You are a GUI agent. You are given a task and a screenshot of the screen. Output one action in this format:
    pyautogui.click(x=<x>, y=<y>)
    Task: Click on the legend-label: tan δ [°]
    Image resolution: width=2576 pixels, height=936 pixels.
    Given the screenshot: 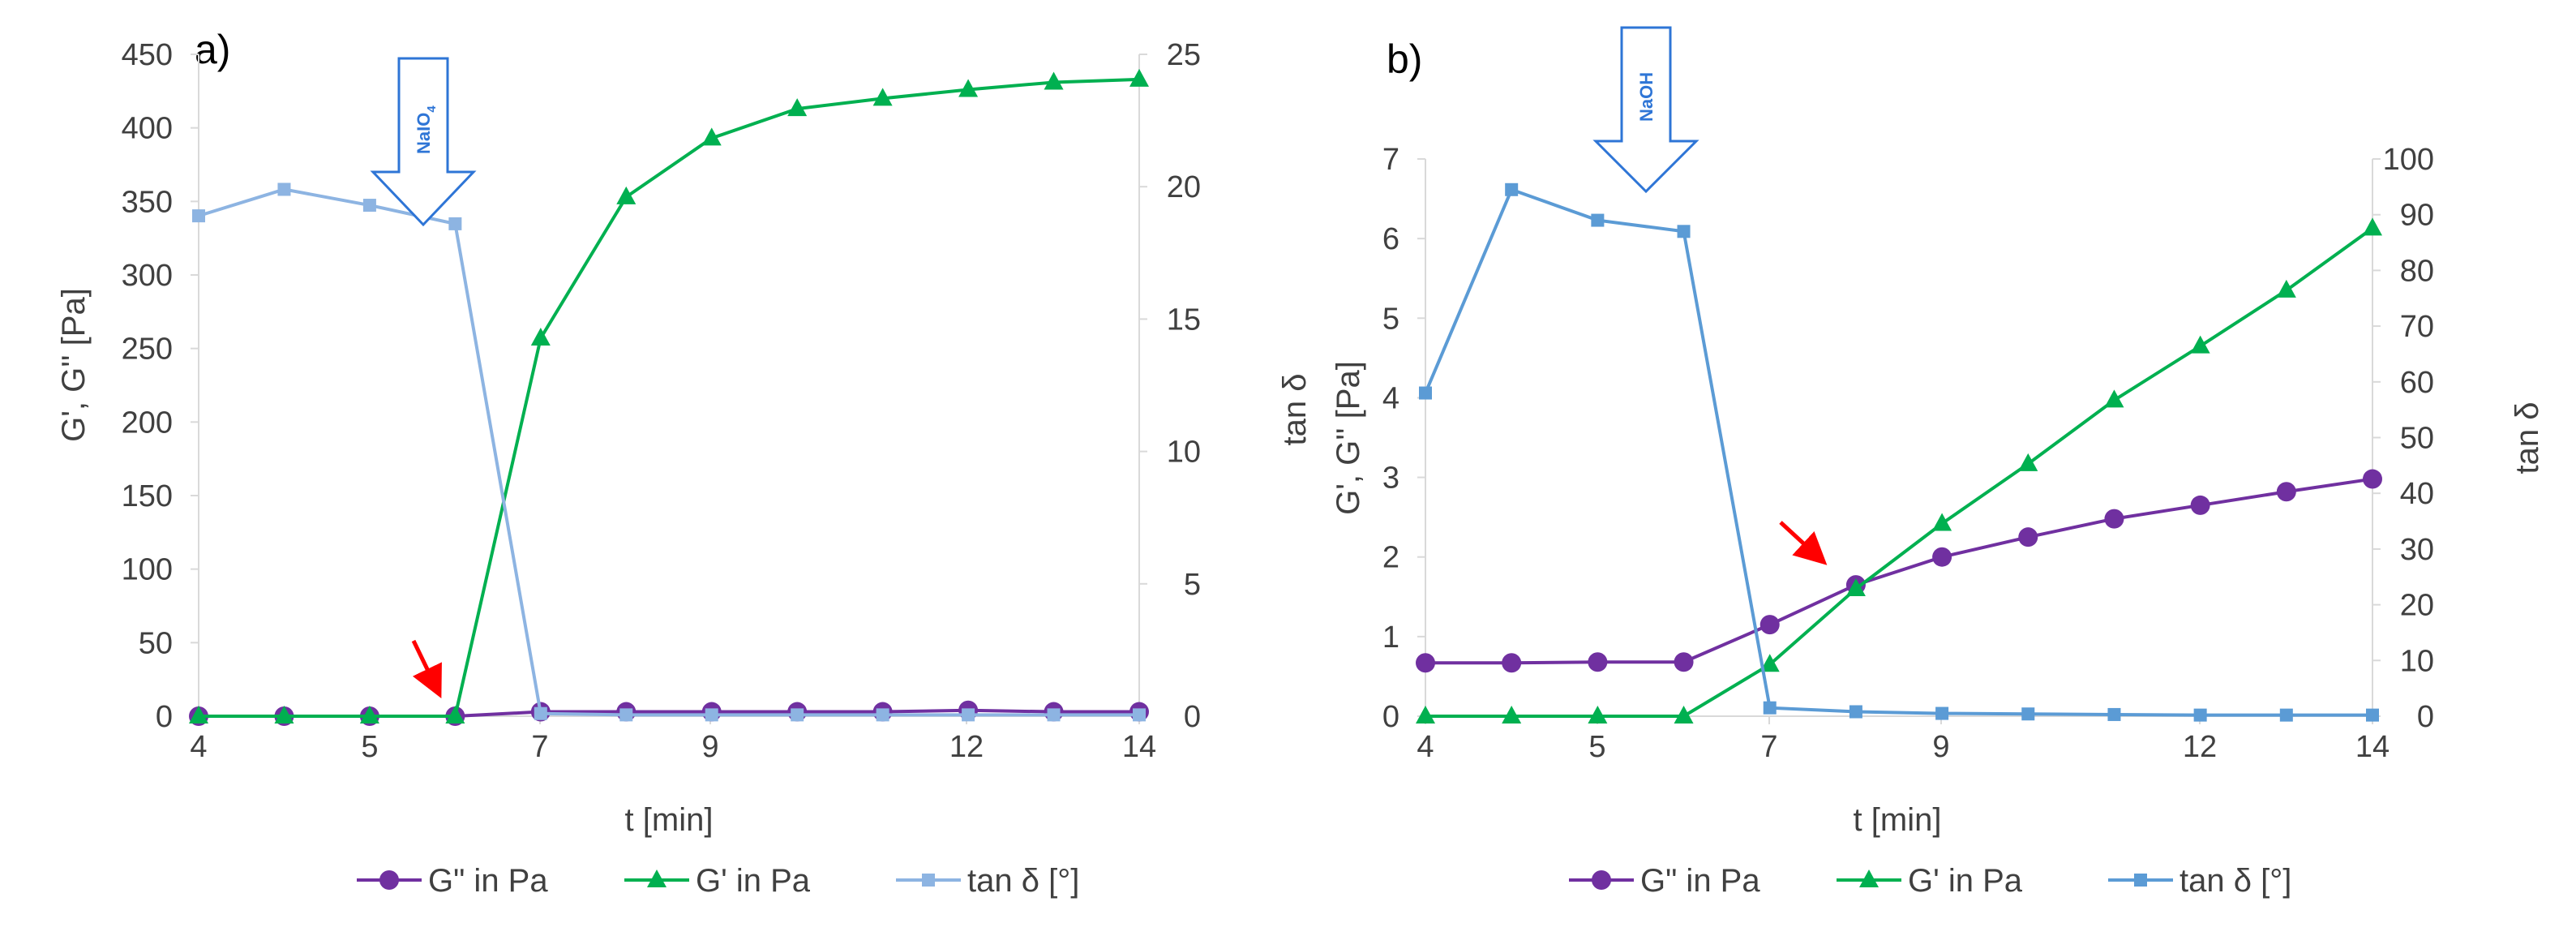 What is the action you would take?
    pyautogui.click(x=1023, y=881)
    